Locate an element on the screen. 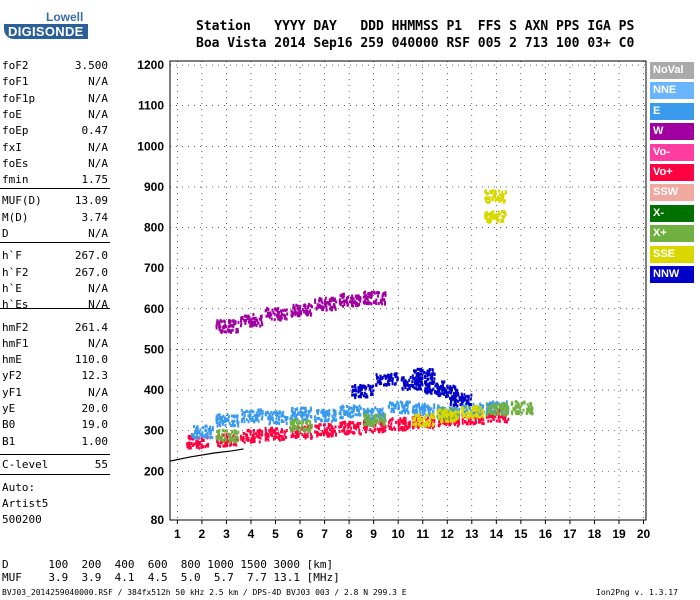 The height and width of the screenshot is (600, 700). param-name: foF1 is located at coordinates (15, 82).